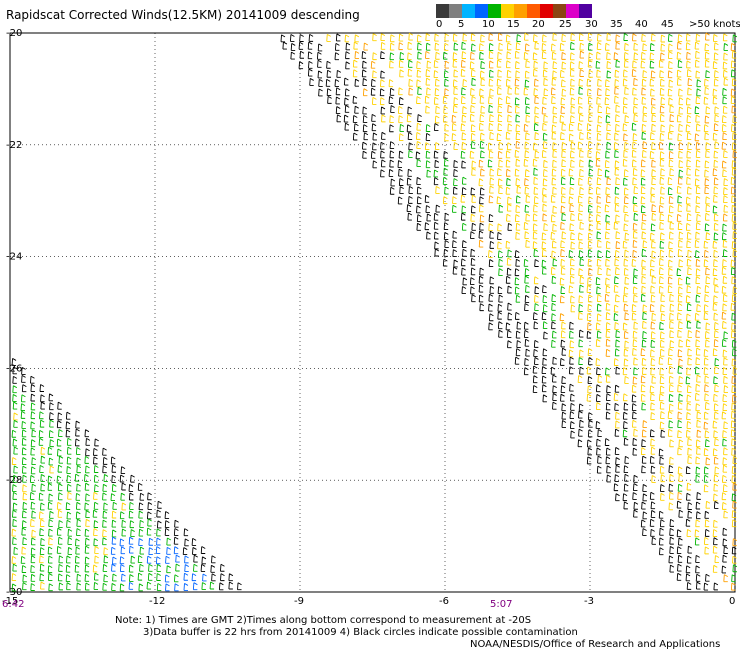 The height and width of the screenshot is (650, 740). What do you see at coordinates (10, 601) in the screenshot?
I see `x-tick-label: -15` at bounding box center [10, 601].